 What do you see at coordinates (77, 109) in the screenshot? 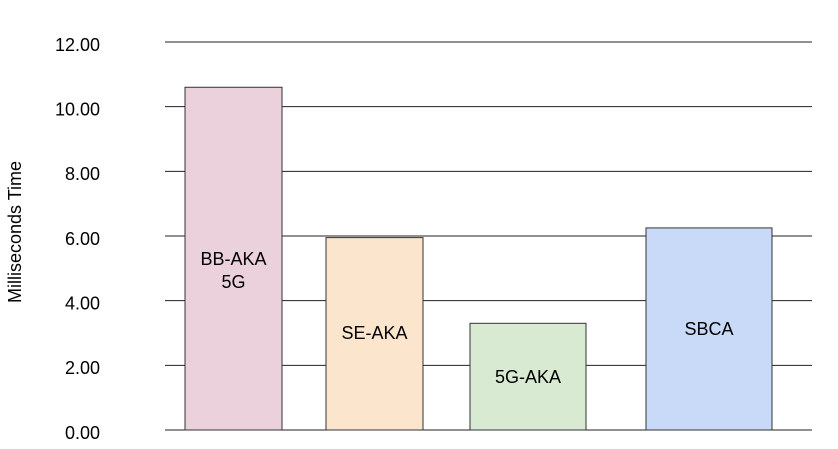
I see `y-tick-label: 10.00` at bounding box center [77, 109].